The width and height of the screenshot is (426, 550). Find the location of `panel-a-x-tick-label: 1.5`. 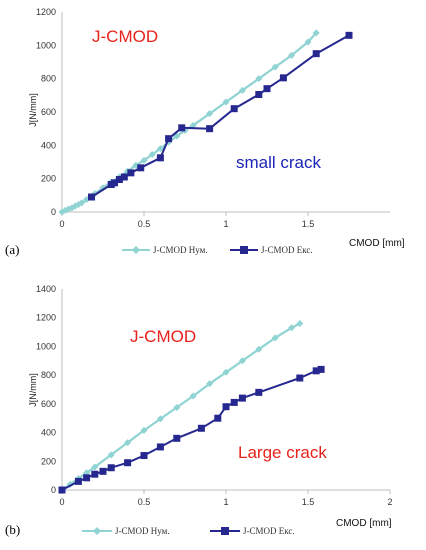

panel-a-x-tick-label: 1.5 is located at coordinates (308, 224).